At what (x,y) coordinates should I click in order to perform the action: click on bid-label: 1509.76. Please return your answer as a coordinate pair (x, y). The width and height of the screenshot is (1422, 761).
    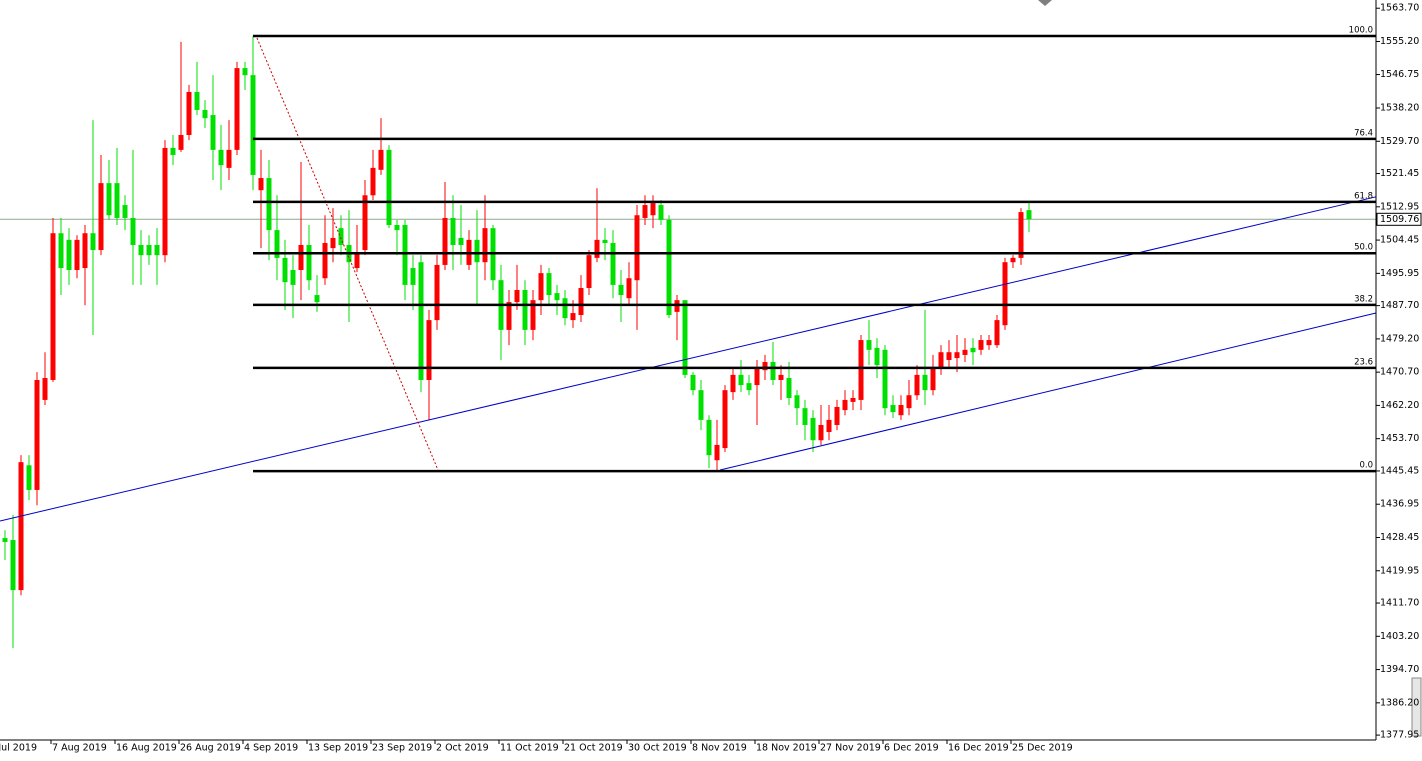
    Looking at the image, I should click on (1399, 219).